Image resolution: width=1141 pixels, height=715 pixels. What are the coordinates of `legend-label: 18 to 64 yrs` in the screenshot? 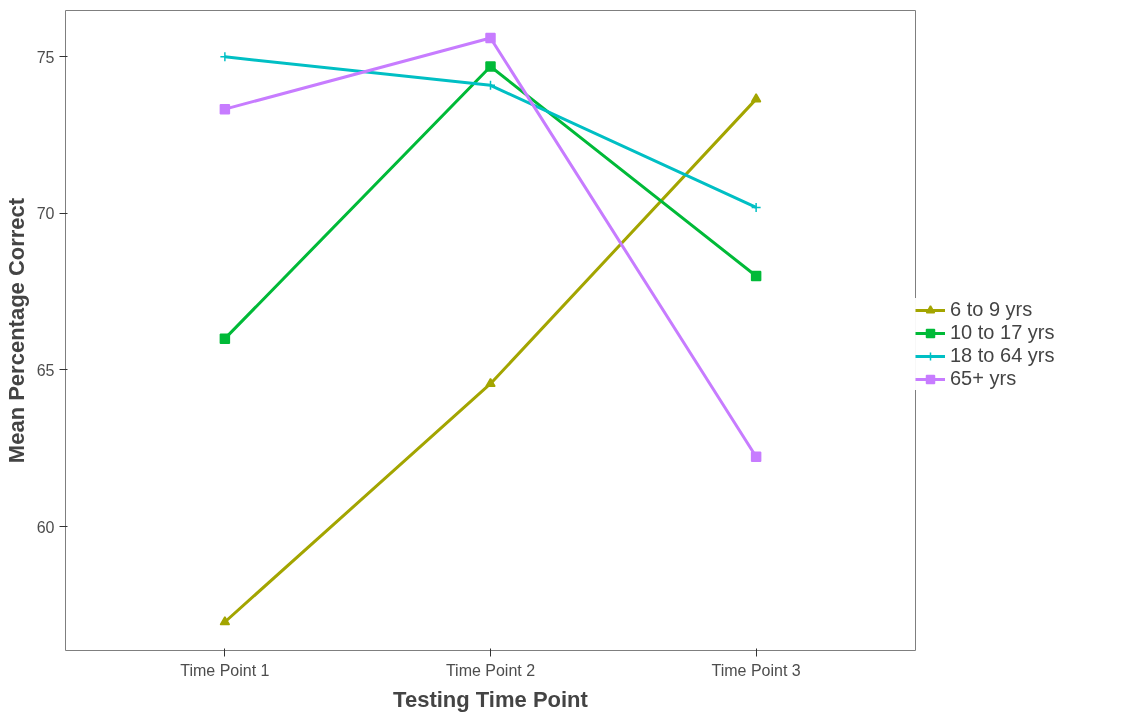 It's located at (1002, 355).